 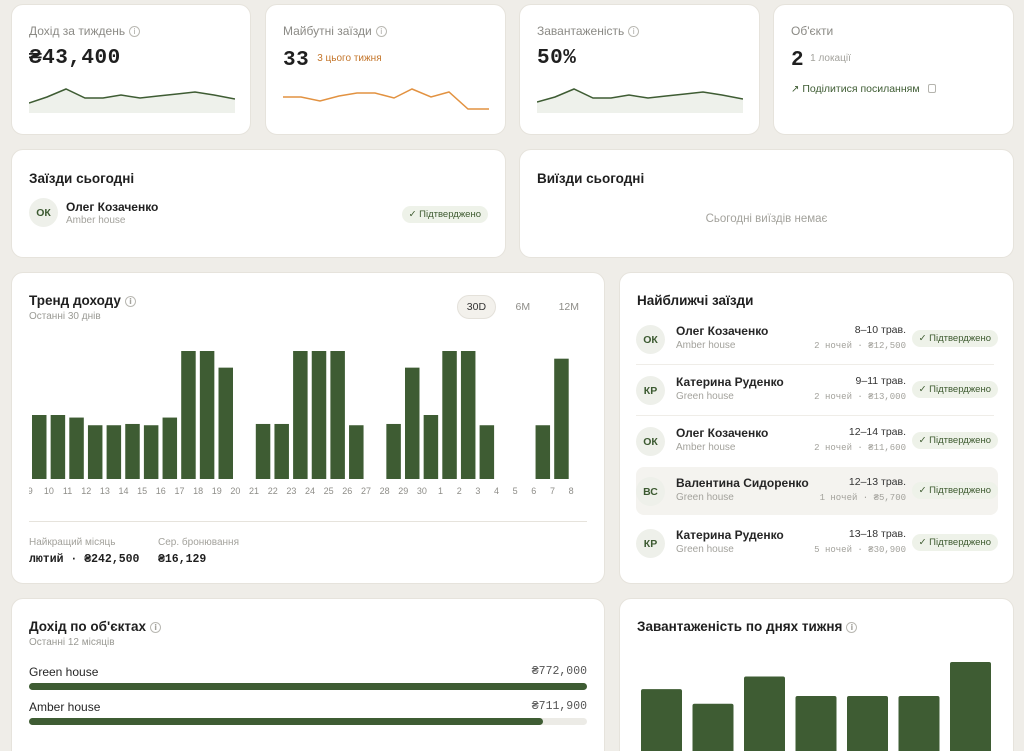 I want to click on external-link-icon: ↗, so click(x=795, y=89).